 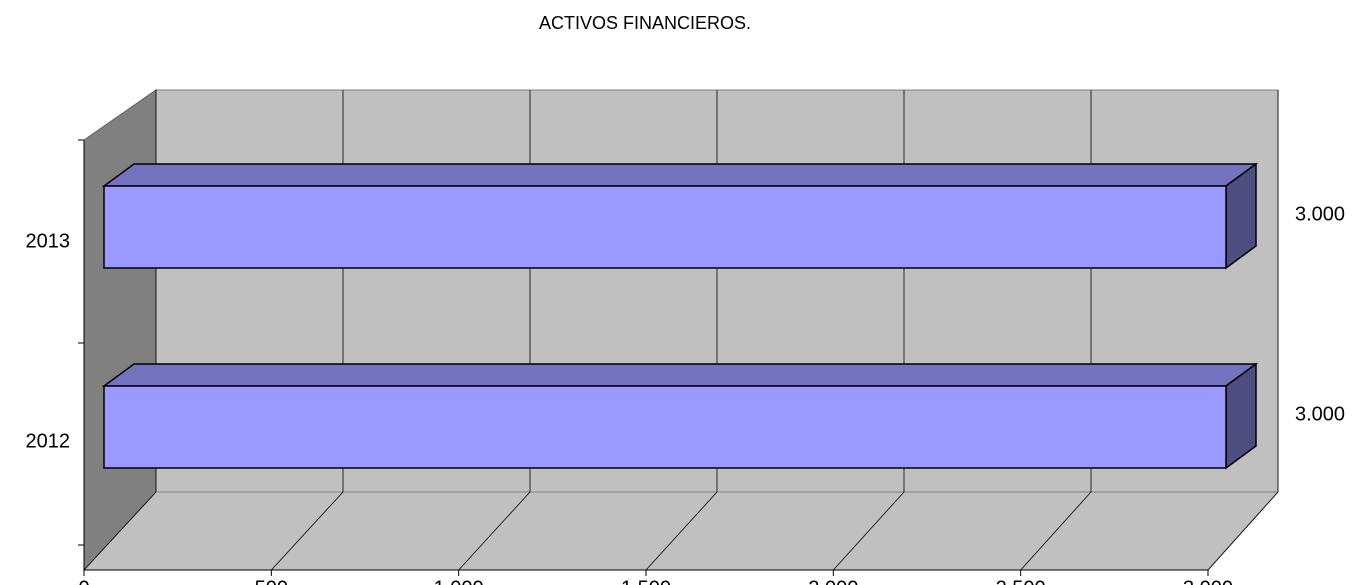 What do you see at coordinates (271, 581) in the screenshot?
I see `x-tick-label: 500` at bounding box center [271, 581].